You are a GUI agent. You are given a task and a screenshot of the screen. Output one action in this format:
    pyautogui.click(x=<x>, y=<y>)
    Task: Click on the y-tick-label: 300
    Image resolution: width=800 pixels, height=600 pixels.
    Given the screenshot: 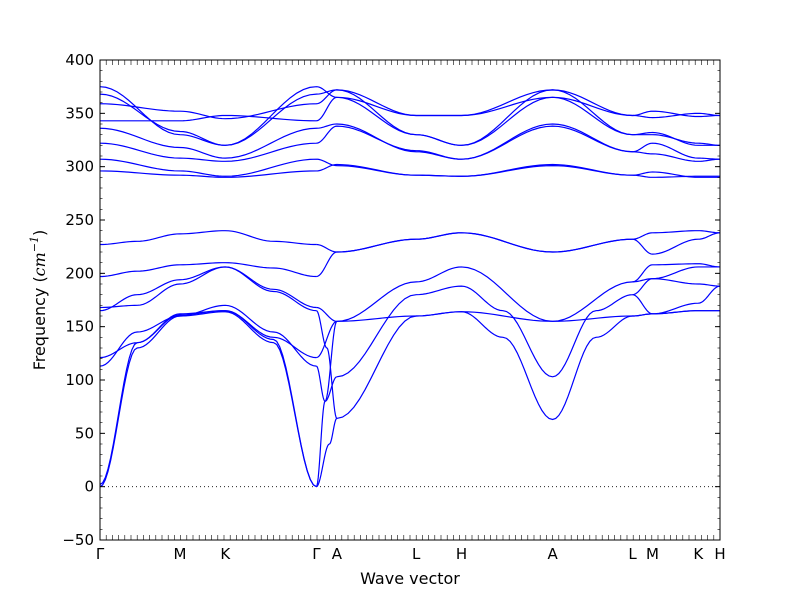 What is the action you would take?
    pyautogui.click(x=79, y=167)
    